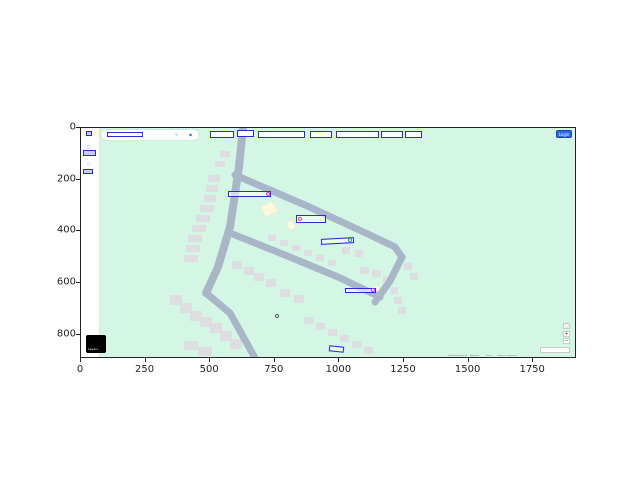 The height and width of the screenshot is (480, 640). What do you see at coordinates (89, 163) in the screenshot?
I see `recent-icon: ○` at bounding box center [89, 163].